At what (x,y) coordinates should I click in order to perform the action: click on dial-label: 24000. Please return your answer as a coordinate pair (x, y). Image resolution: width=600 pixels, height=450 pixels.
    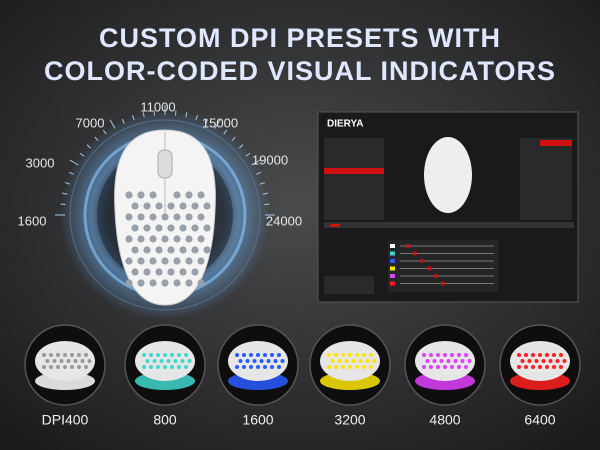
    Looking at the image, I should click on (284, 220).